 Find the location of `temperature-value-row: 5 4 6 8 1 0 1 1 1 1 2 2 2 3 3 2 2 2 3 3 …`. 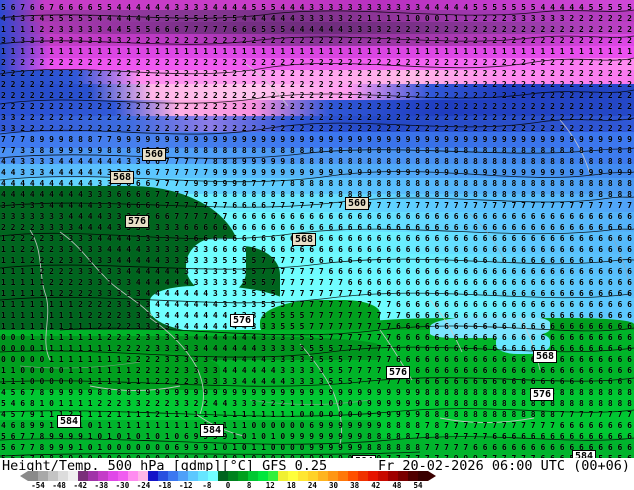

temperature-value-row: 5 4 6 8 1 0 1 1 1 1 2 2 2 3 3 2 2 2 3 3 … is located at coordinates (316, 403).